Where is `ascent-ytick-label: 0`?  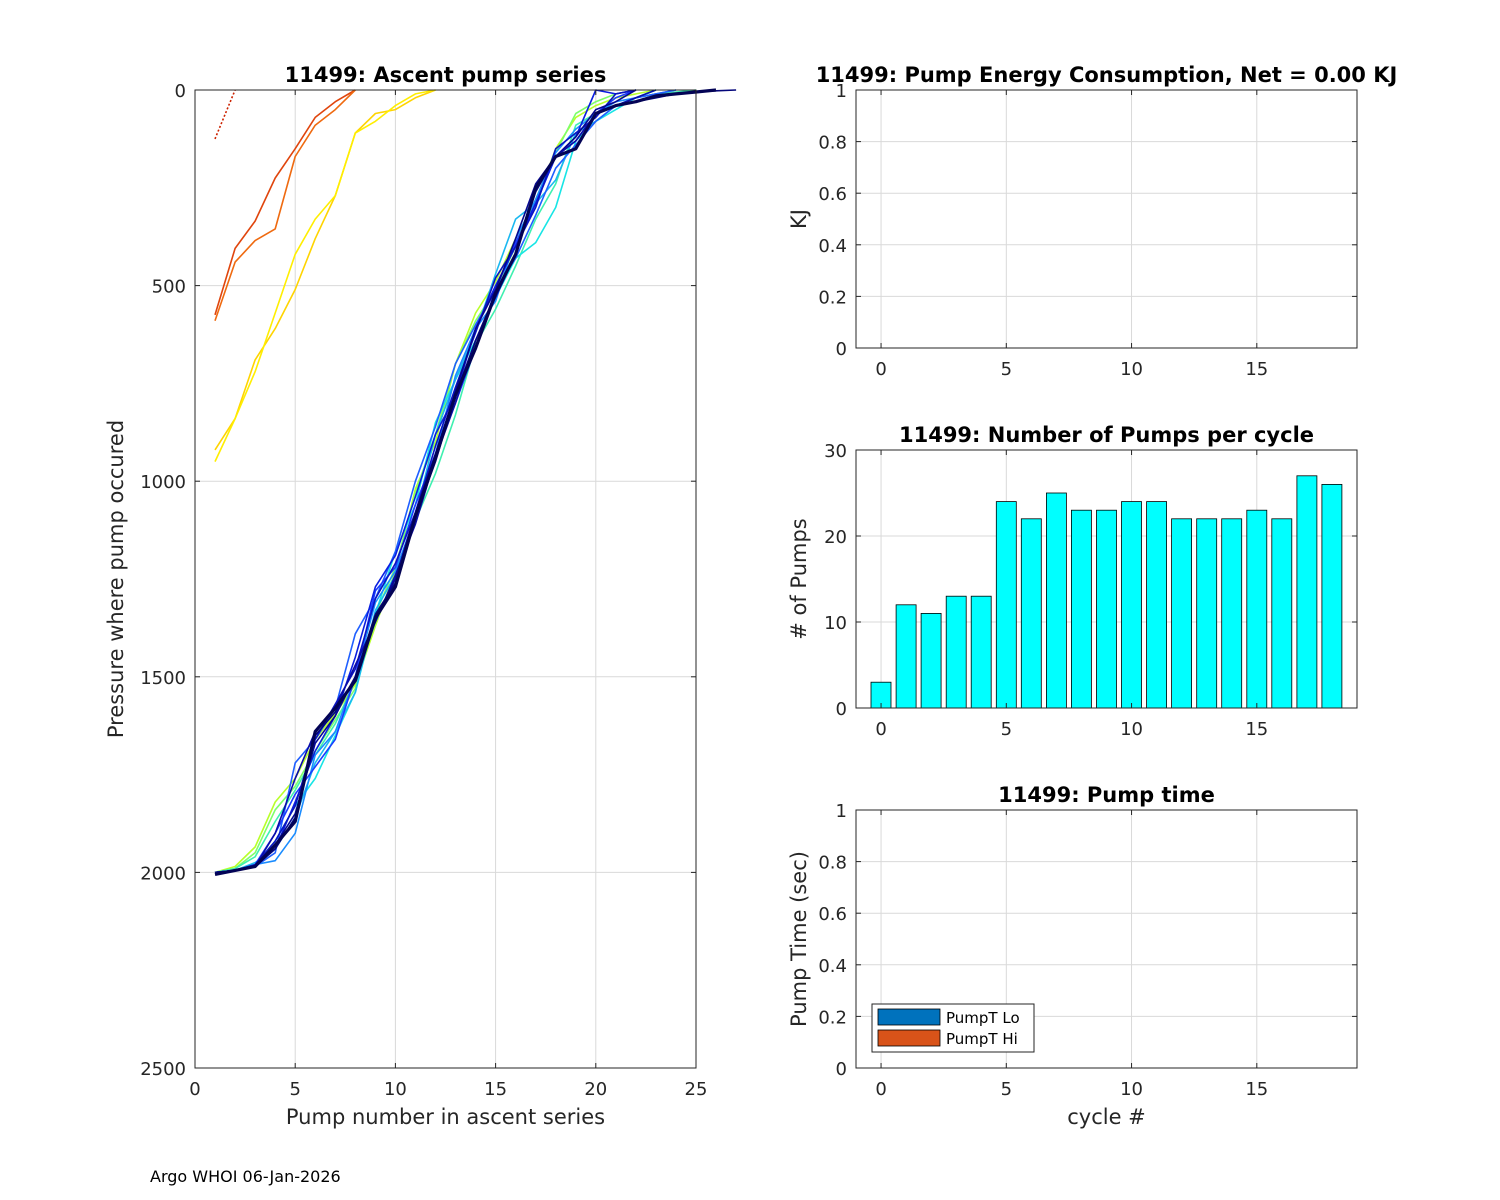 ascent-ytick-label: 0 is located at coordinates (180, 91).